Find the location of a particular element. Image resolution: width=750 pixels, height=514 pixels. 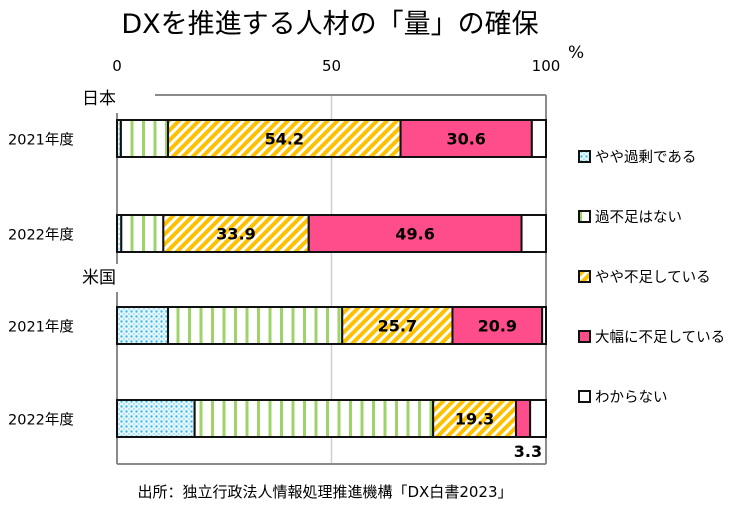

legend-label: わからない is located at coordinates (631, 397).